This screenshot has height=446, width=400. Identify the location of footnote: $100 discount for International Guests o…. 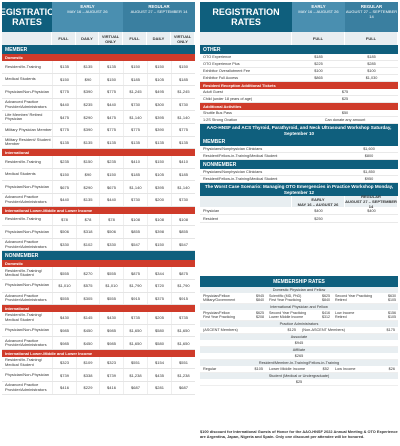
(299, 434).